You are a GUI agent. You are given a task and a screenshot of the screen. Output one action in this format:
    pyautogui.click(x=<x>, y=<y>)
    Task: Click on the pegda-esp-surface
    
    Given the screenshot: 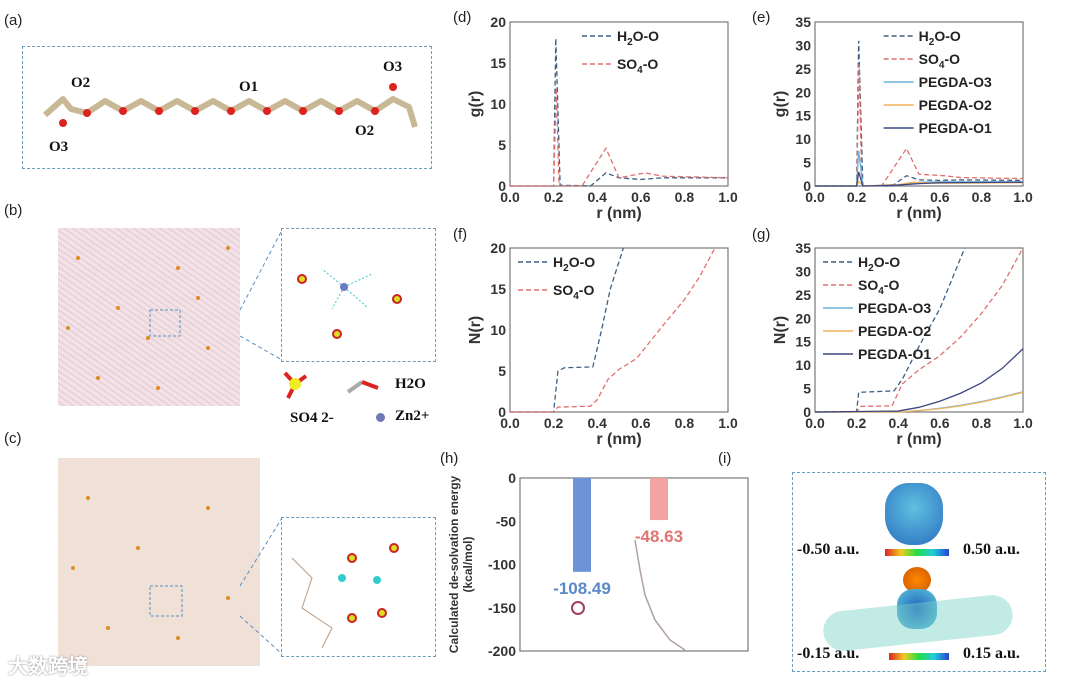 What is the action you would take?
    pyautogui.click(x=918, y=623)
    